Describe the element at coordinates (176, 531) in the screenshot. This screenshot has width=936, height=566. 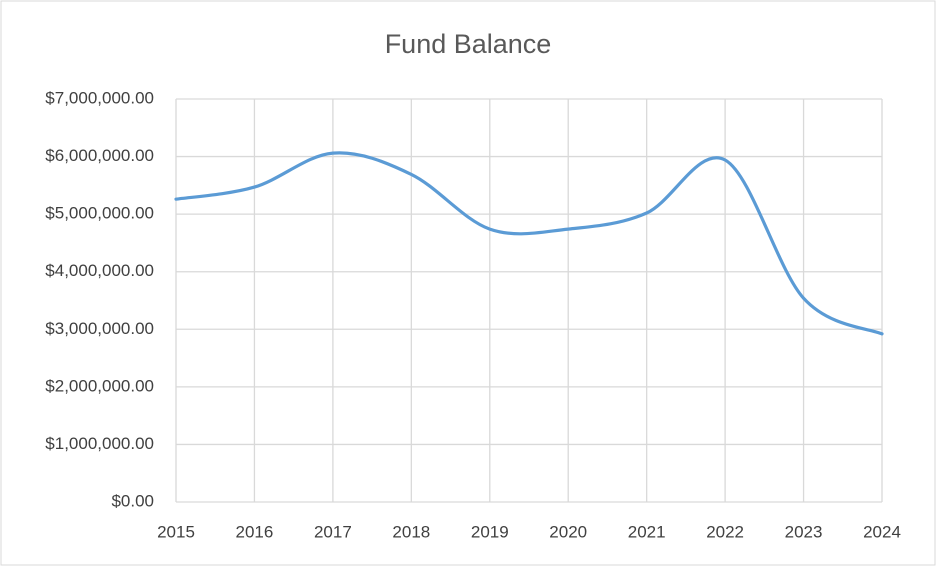
I see `x-tick-label: 2015` at that location.